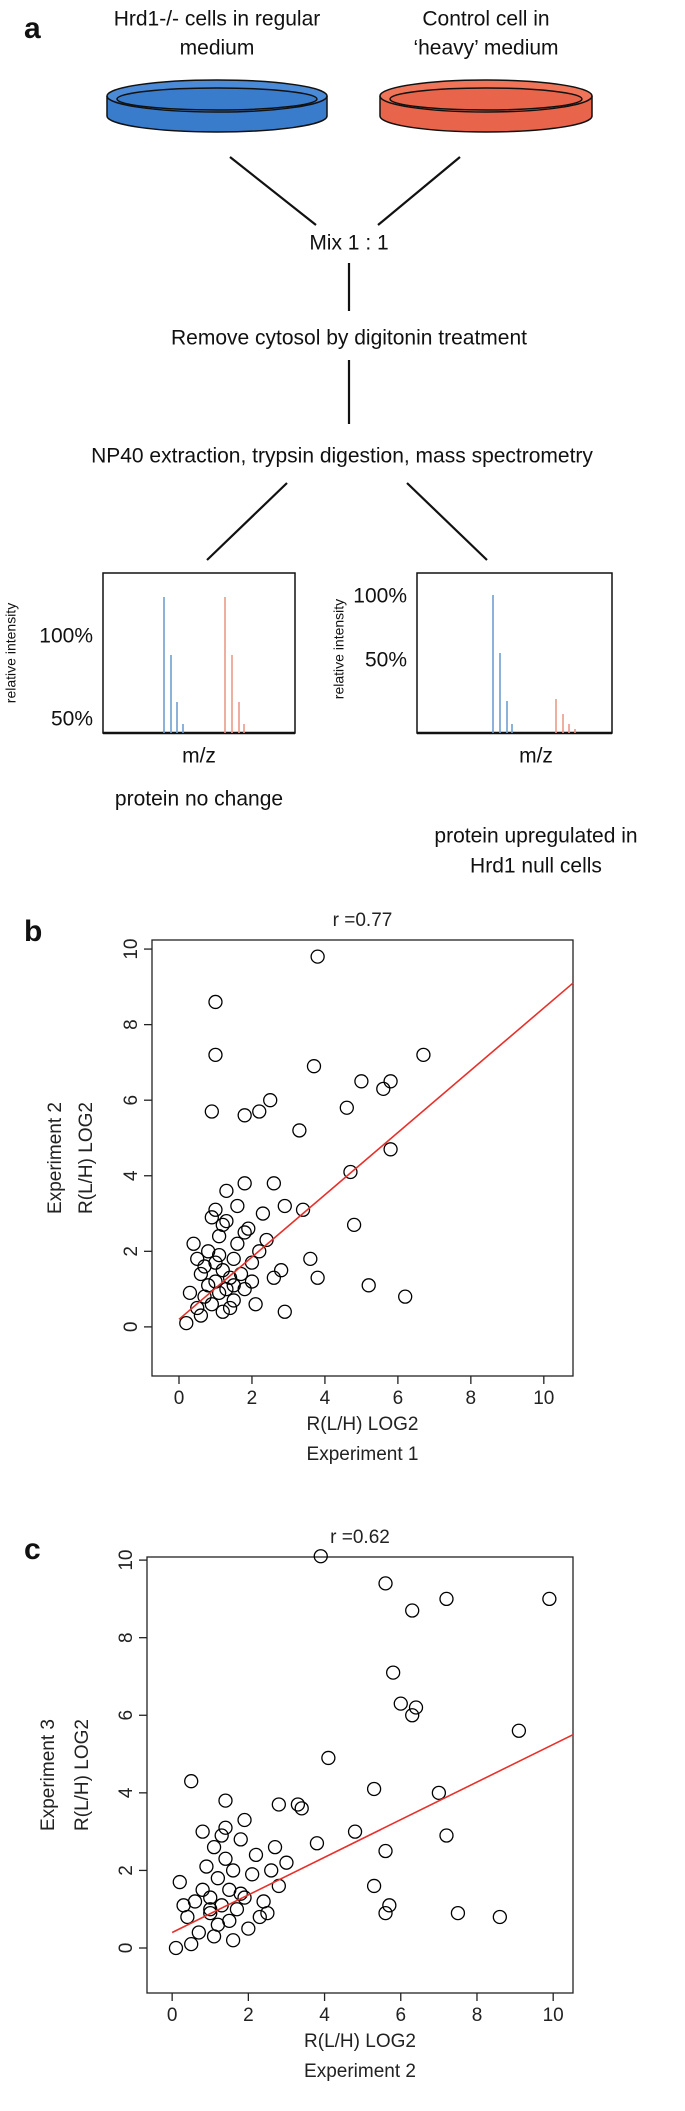 This screenshot has width=685, height=2111. I want to click on spectrum-xlabel: m/z, so click(199, 756).